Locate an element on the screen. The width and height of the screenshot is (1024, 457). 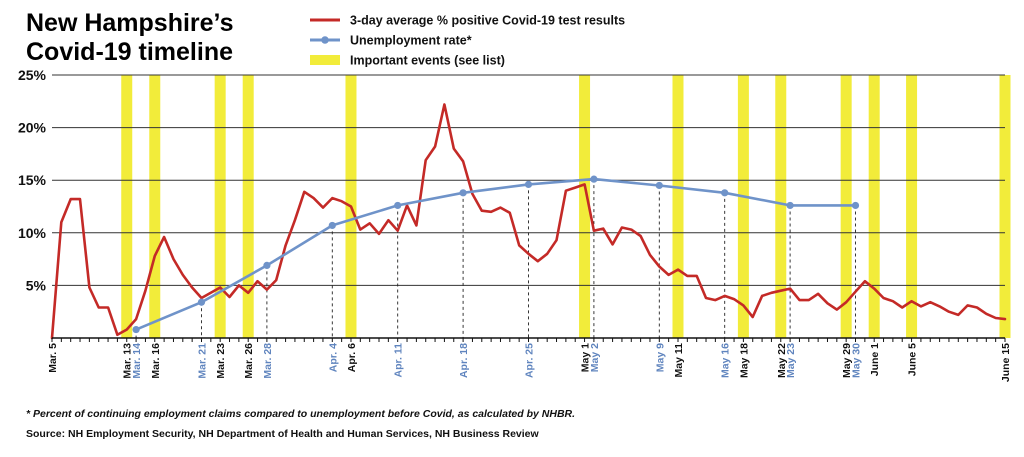
y-tick-label: 20% is located at coordinates (32, 128).